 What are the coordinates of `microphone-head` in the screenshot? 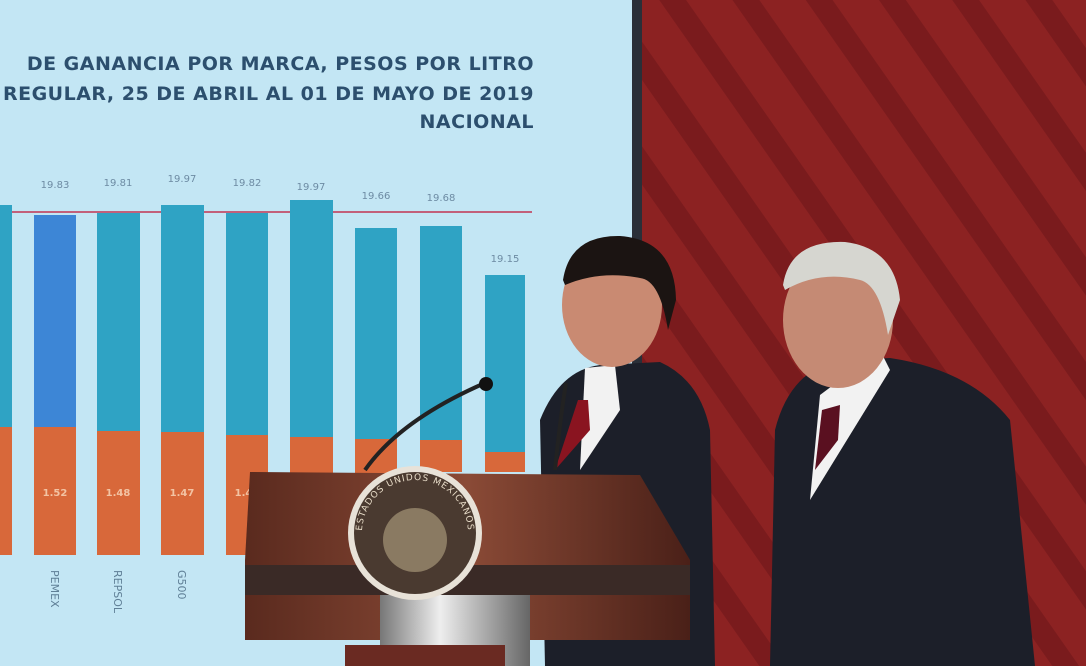 It's located at (486, 384).